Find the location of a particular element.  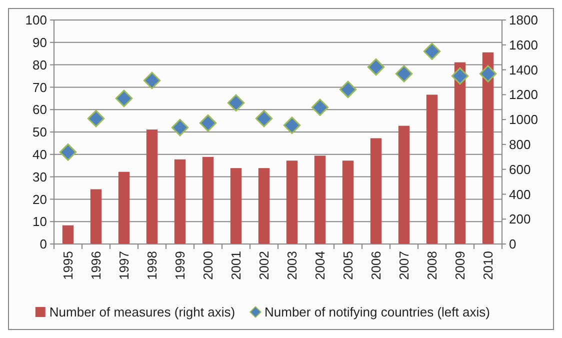

x-tick-label: 2002 is located at coordinates (264, 265).